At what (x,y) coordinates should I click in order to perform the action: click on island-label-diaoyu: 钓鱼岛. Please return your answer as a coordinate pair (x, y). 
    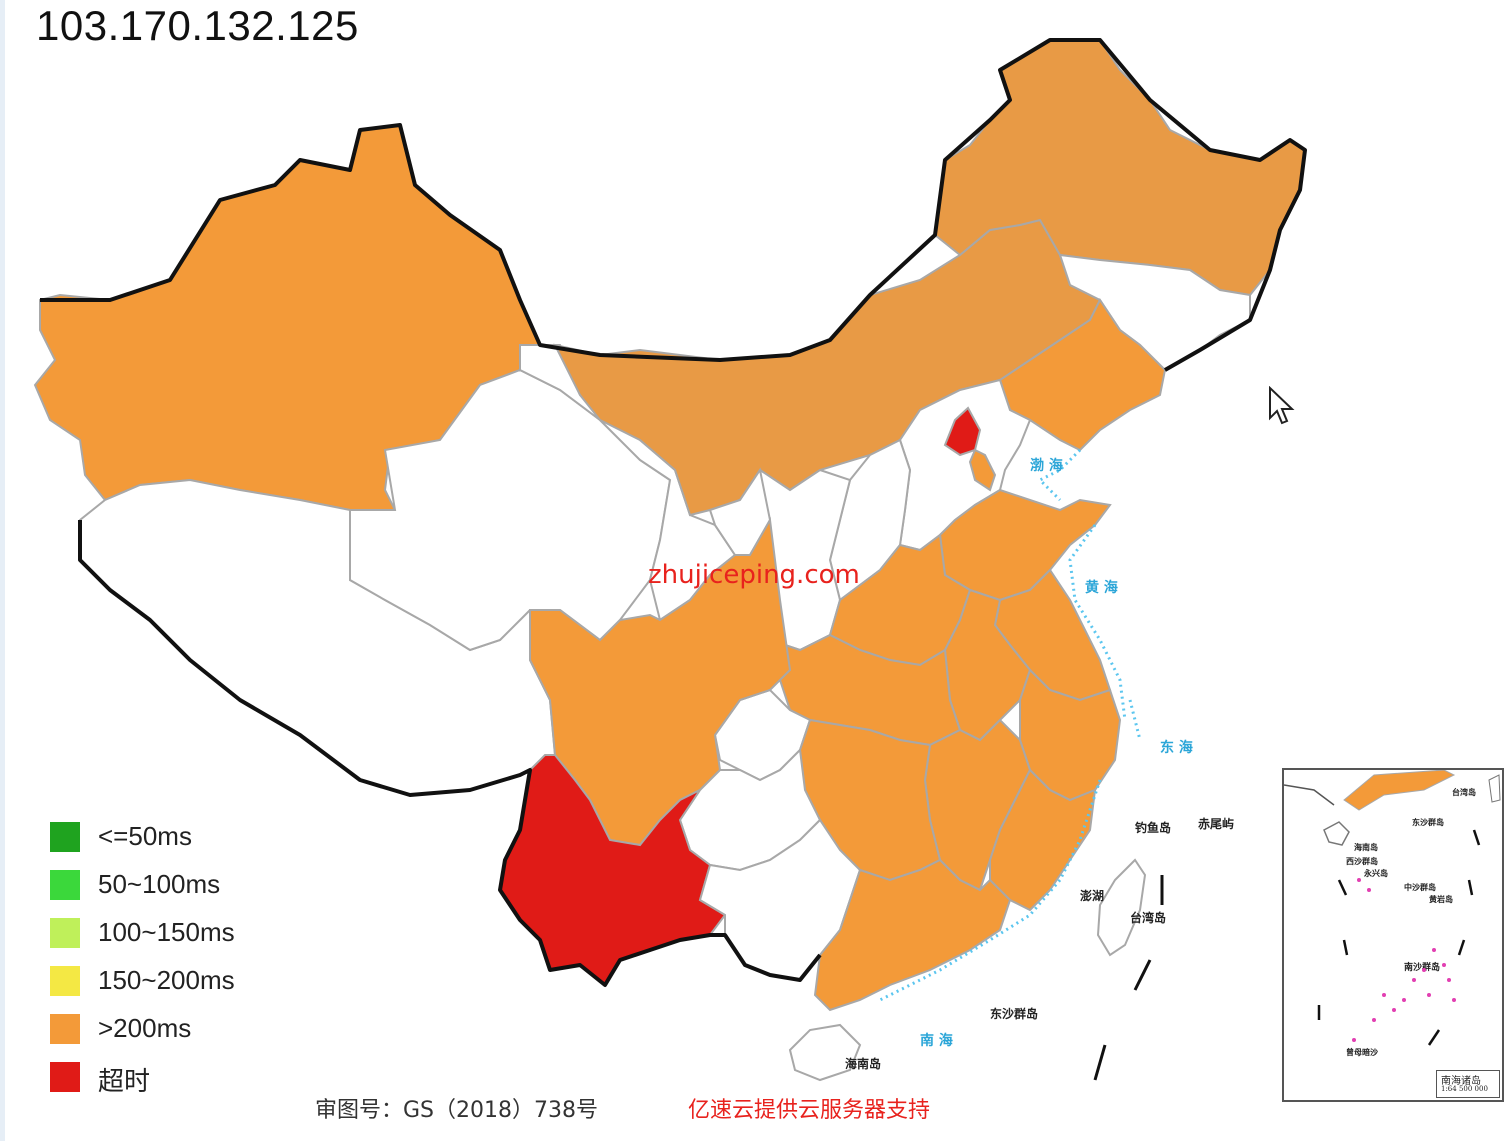
    Looking at the image, I should click on (1153, 827).